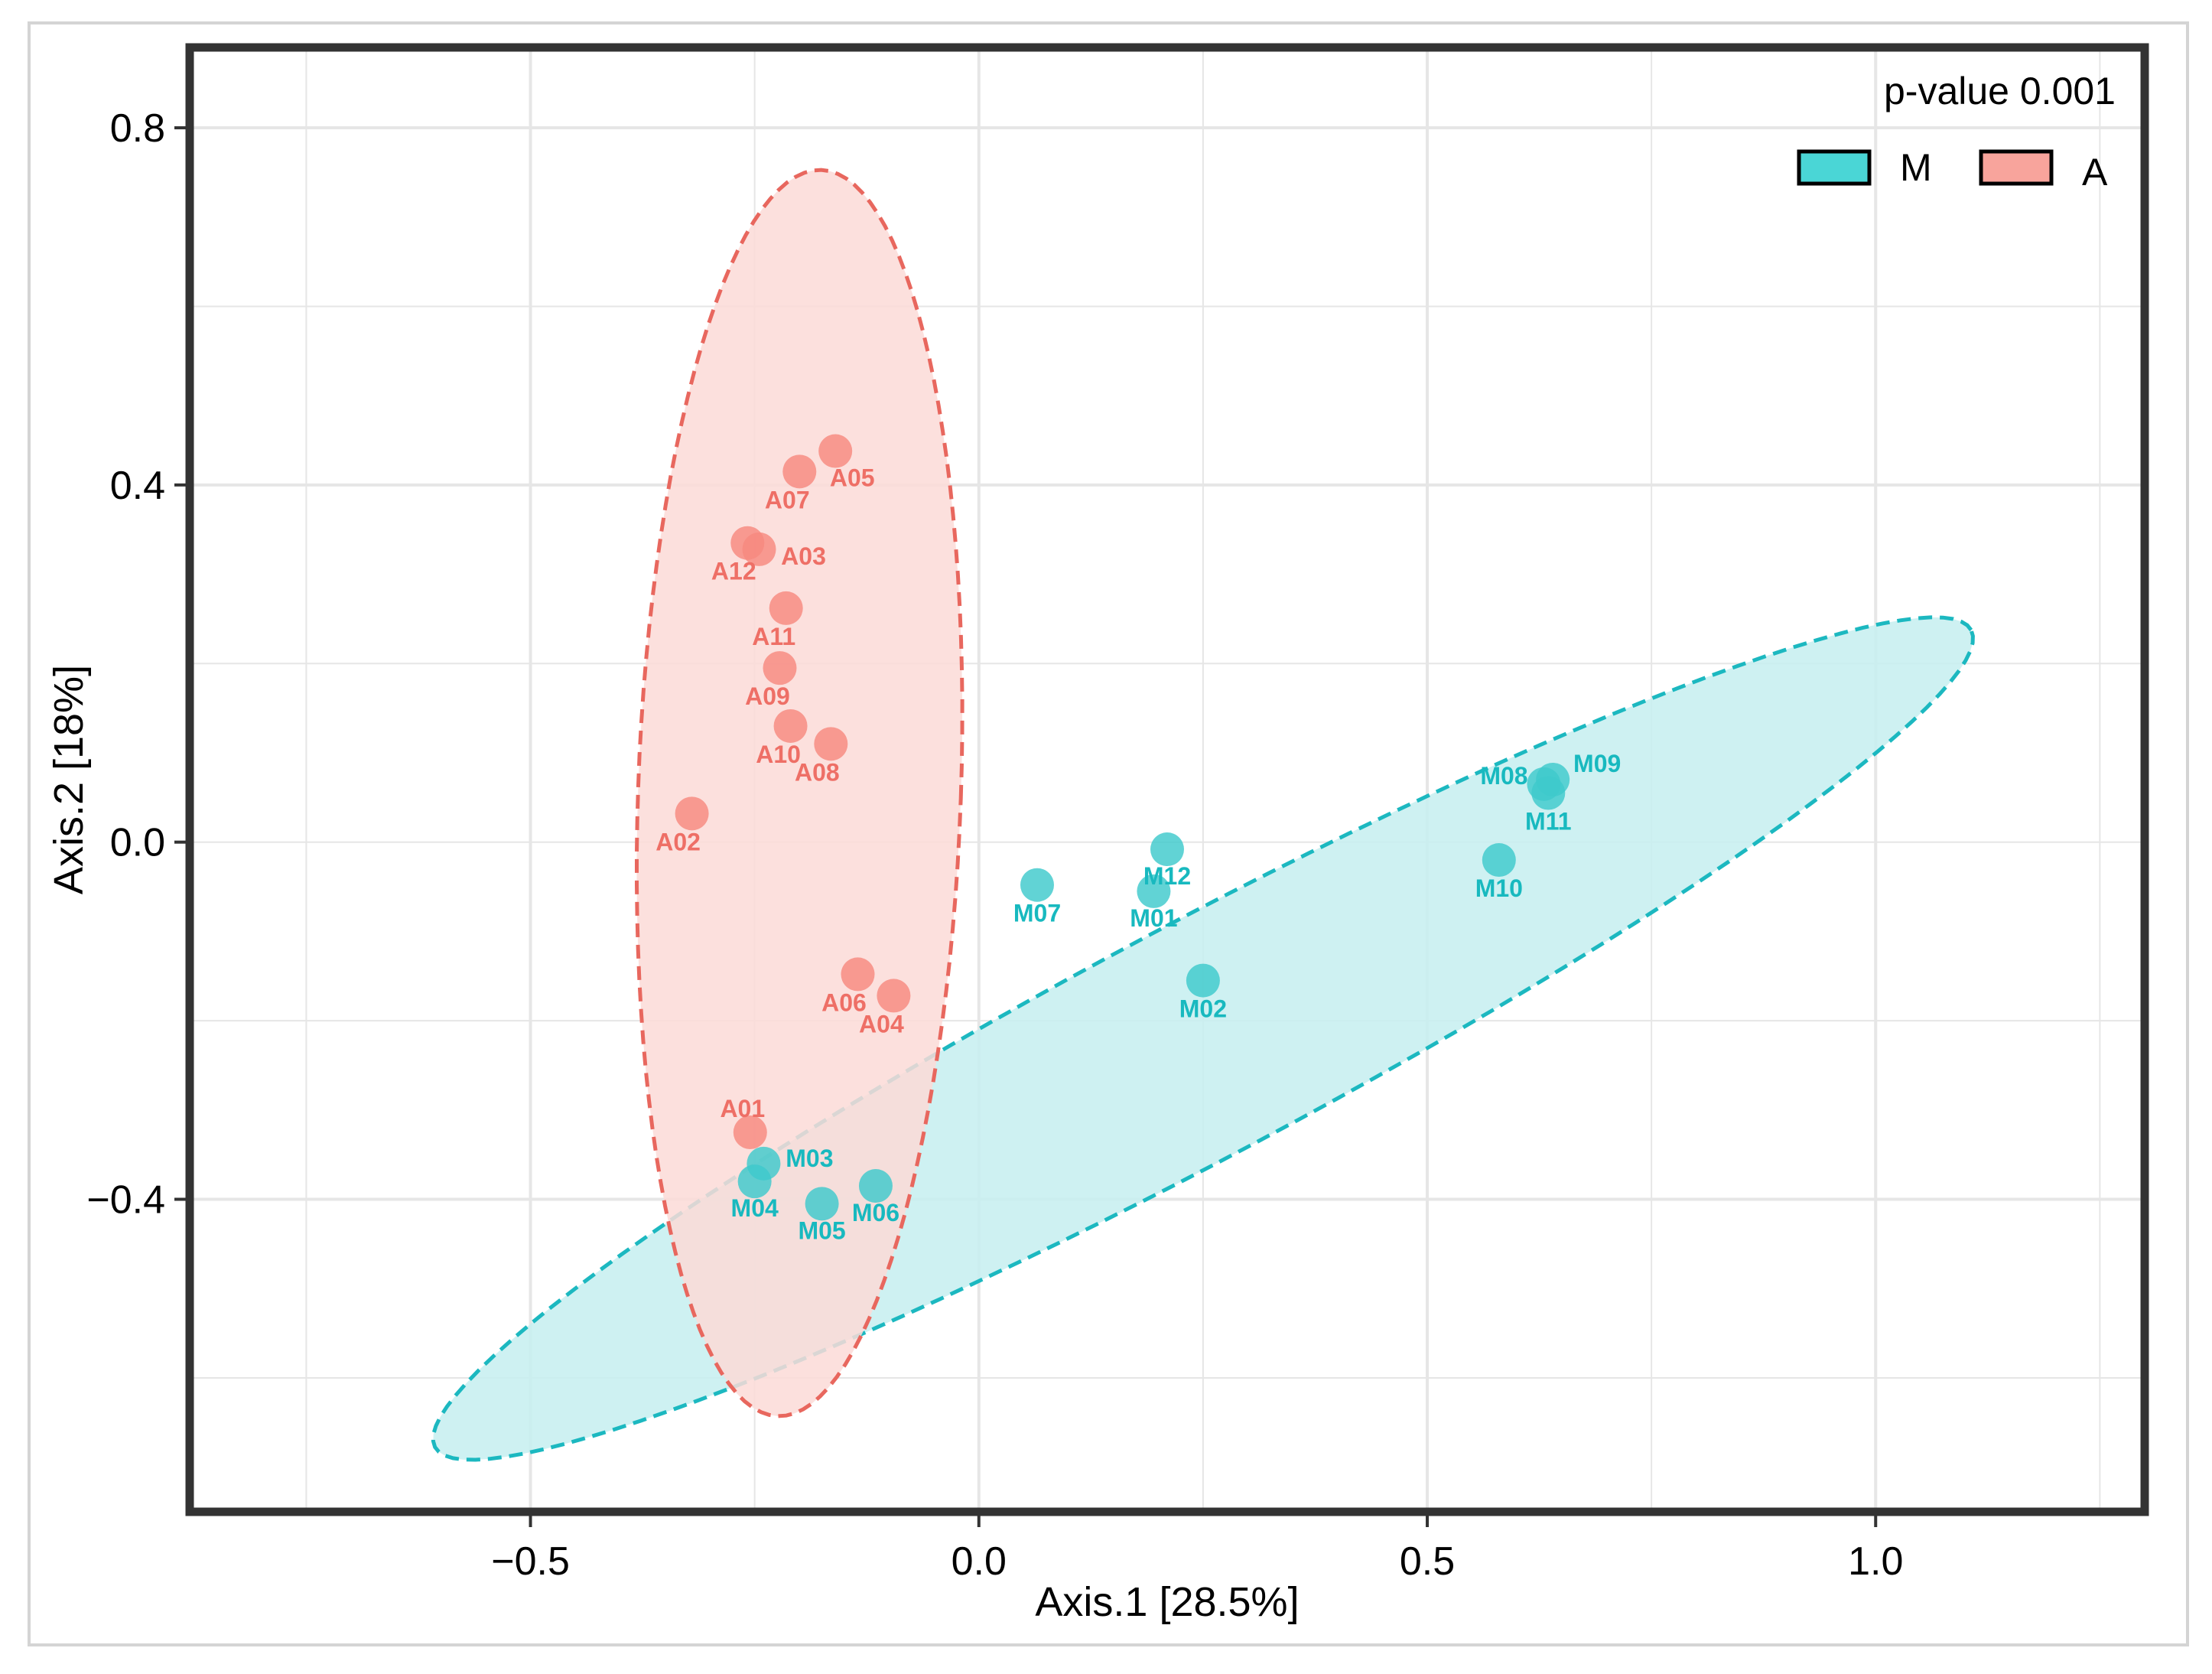 Image resolution: width=2212 pixels, height=1674 pixels. Describe the element at coordinates (773, 636) in the screenshot. I see `point-label-a11: A11` at that location.